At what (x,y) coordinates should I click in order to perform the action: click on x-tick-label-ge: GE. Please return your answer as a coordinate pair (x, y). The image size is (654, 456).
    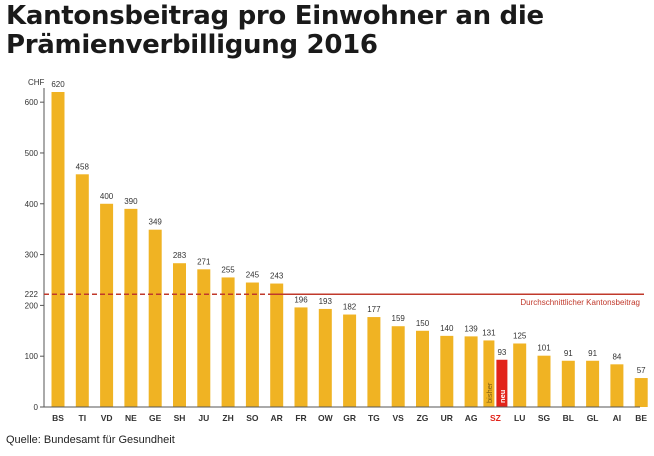
    Looking at the image, I should click on (155, 418).